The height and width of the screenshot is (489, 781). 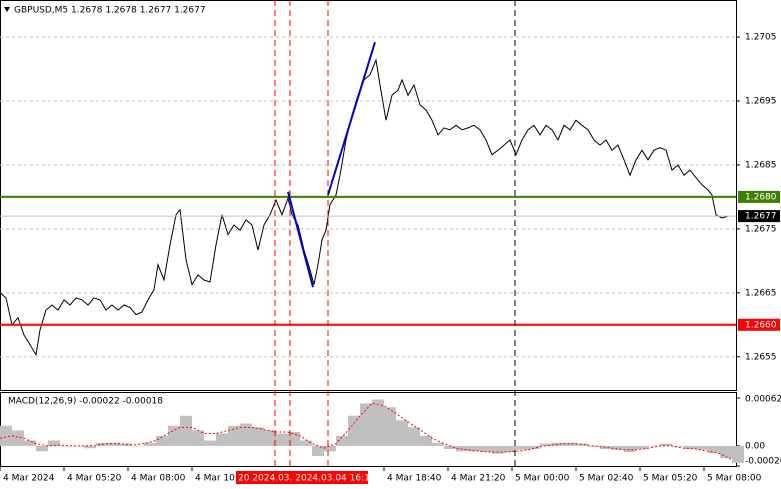 What do you see at coordinates (29, 479) in the screenshot?
I see `x-tick-label: 4 Mar 2024` at bounding box center [29, 479].